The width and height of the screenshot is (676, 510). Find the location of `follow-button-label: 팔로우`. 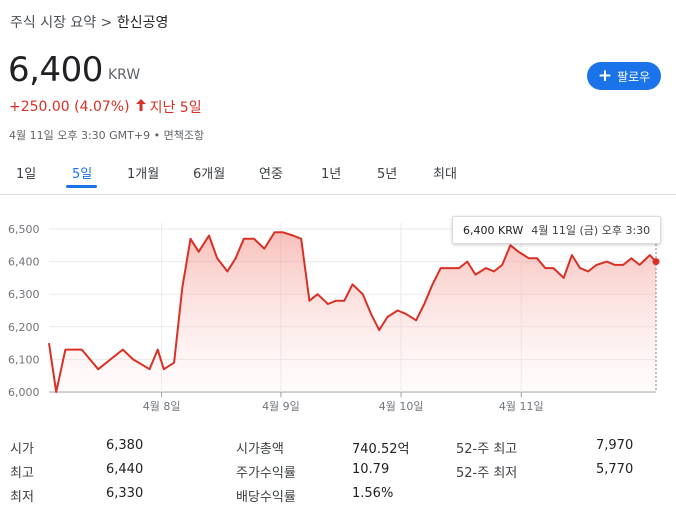

follow-button-label: 팔로우 is located at coordinates (634, 76).